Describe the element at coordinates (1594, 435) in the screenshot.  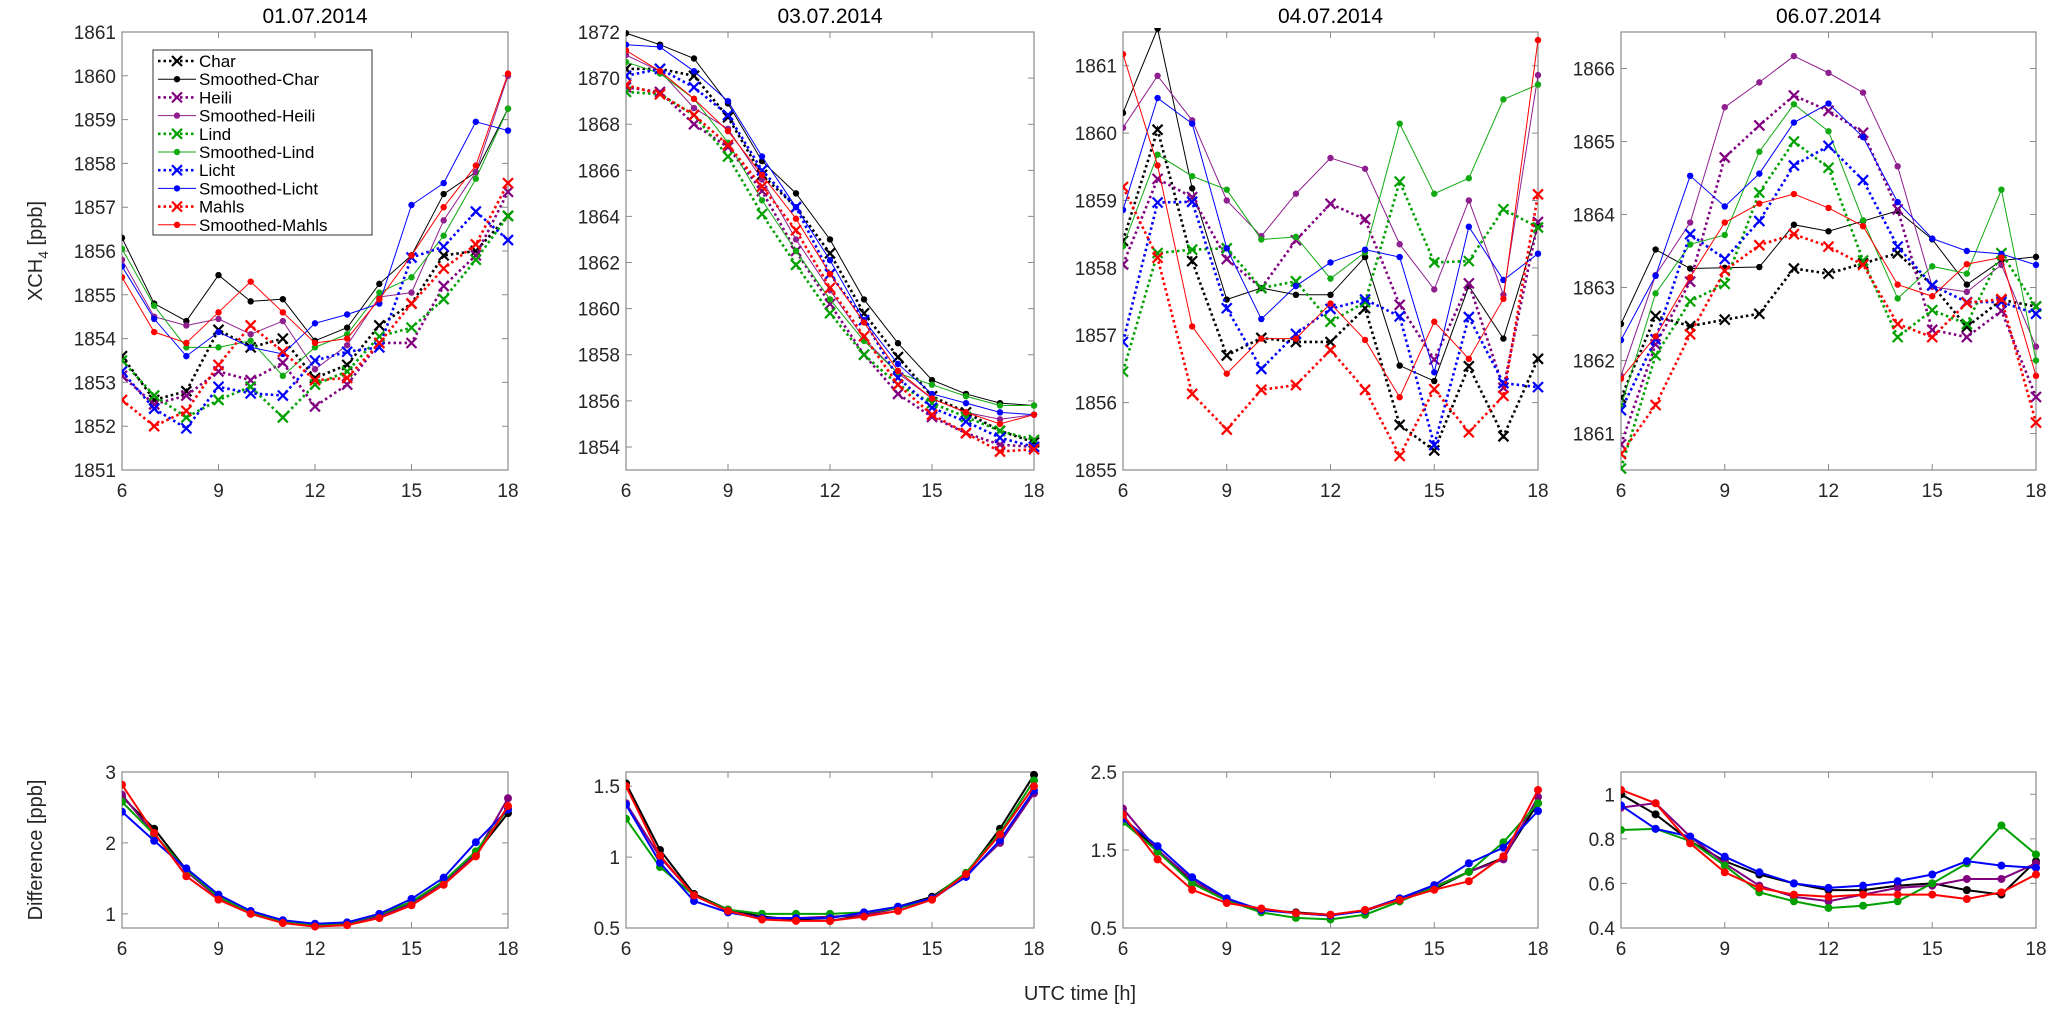
I see `y-tick-label: 1861` at that location.